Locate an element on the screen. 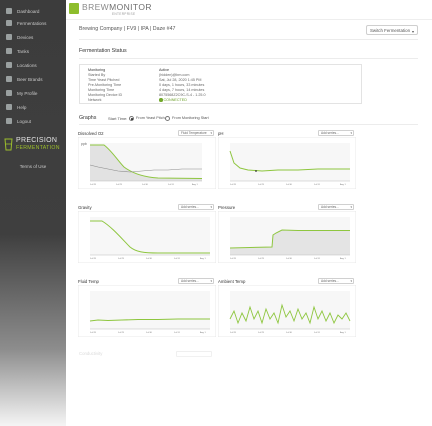 This screenshot has height=426, width=432. sidebar-item-my-profile: My Profile is located at coordinates (33, 93).